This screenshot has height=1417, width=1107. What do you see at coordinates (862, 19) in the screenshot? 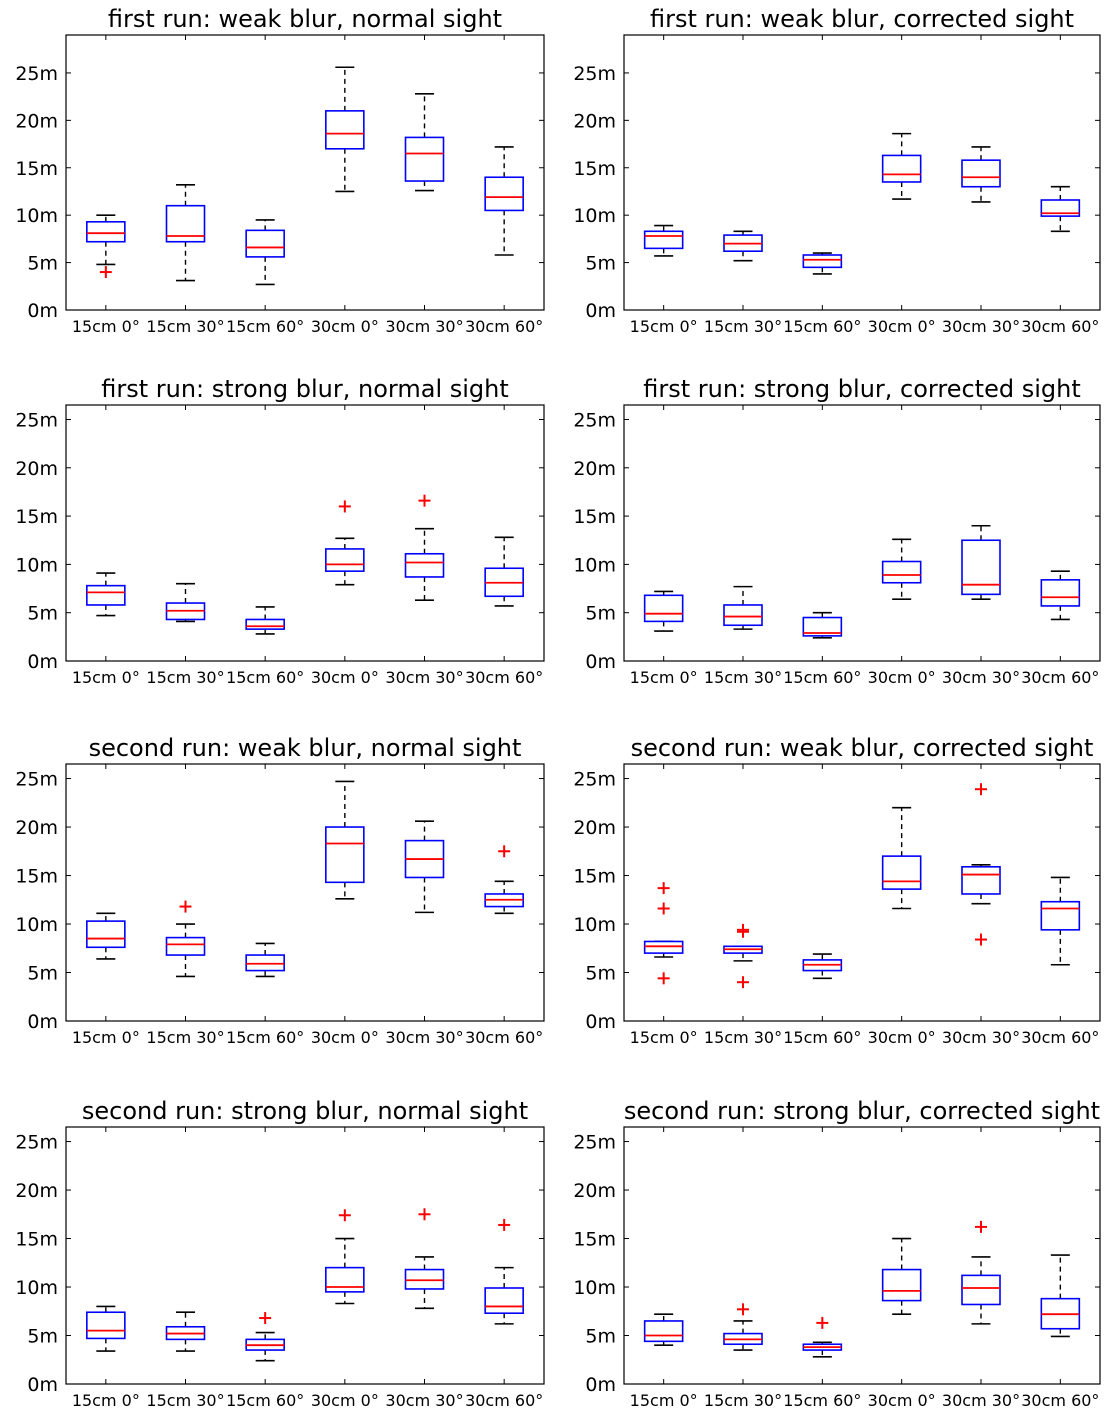
I see `chart-title: first run: weak blur, corrected sight` at bounding box center [862, 19].